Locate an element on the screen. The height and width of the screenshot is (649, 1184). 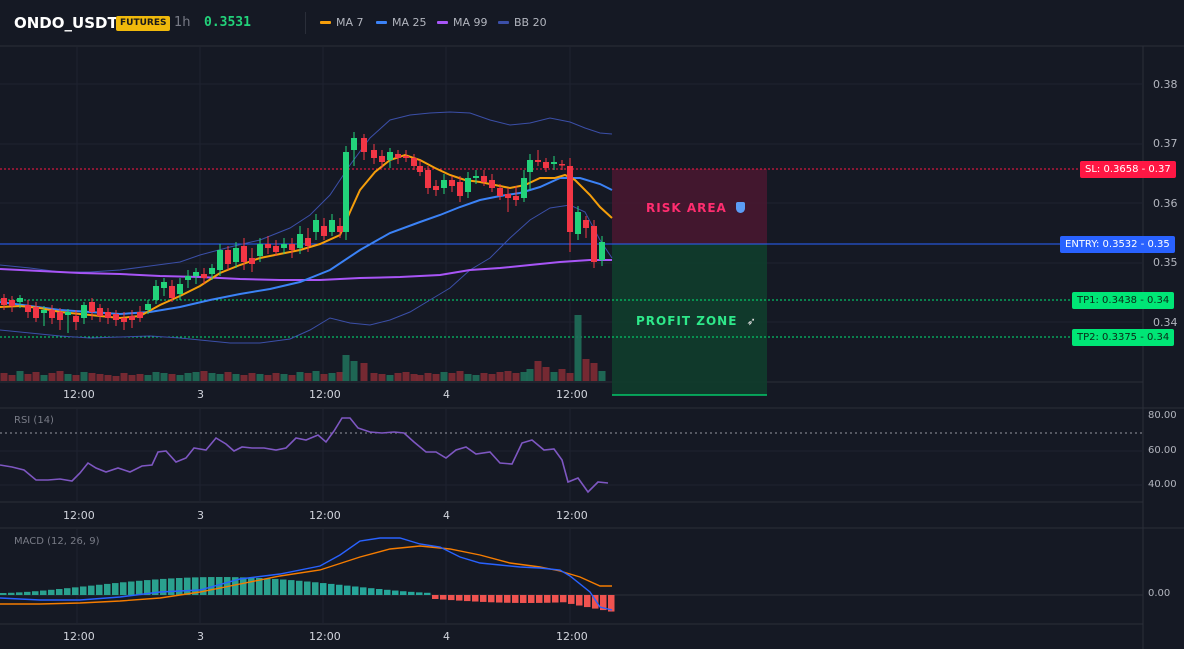
rsi-axis: 80.00 60.00 40.00 is located at coordinates (1166, 455).